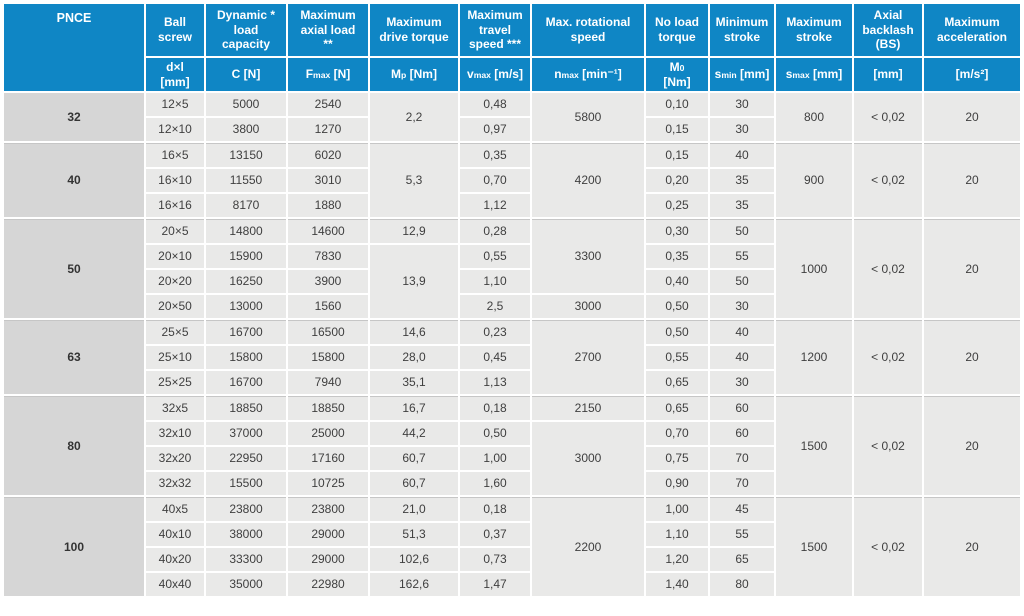  What do you see at coordinates (742, 459) in the screenshot?
I see `table-cell: 70` at bounding box center [742, 459].